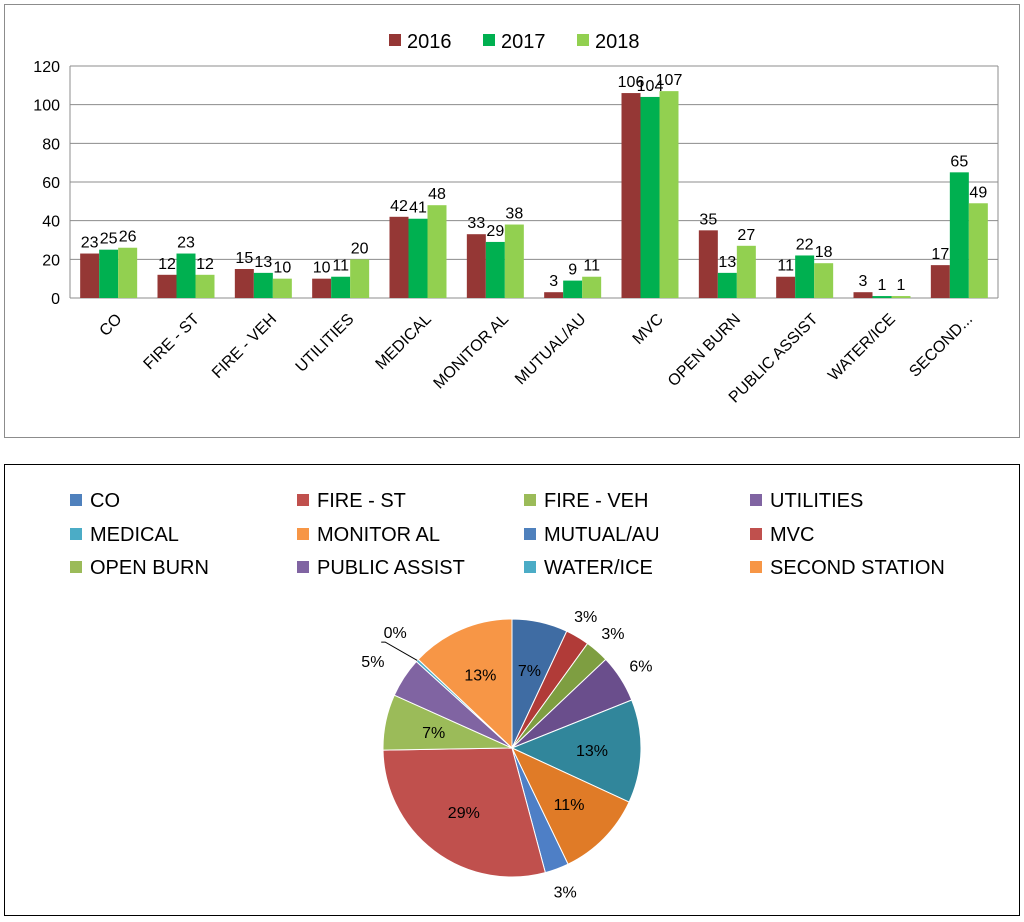 The height and width of the screenshot is (922, 1024). What do you see at coordinates (602, 535) in the screenshot?
I see `legend-label: MUTUAL/AU` at bounding box center [602, 535].